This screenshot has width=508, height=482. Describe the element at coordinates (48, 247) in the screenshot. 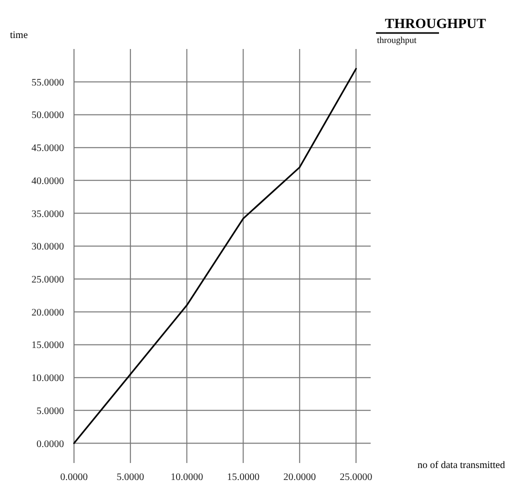

I see `y-tick-label: 30.0000` at that location.